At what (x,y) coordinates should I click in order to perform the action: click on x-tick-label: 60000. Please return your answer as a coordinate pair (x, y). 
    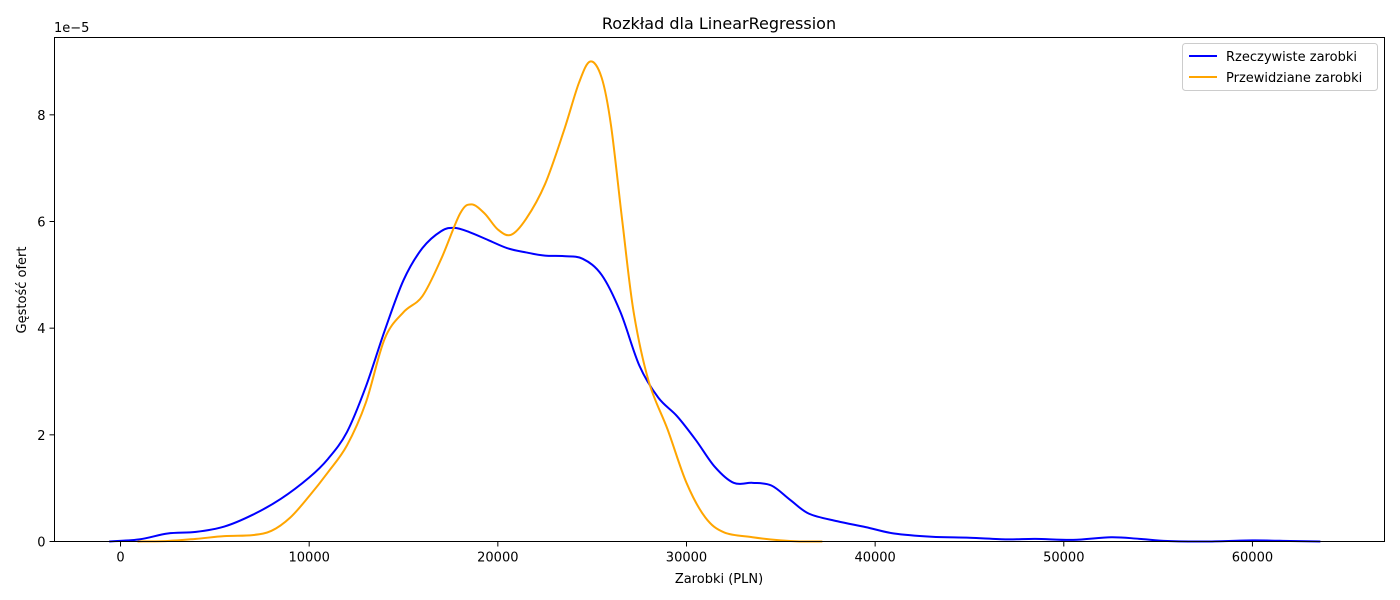
    Looking at the image, I should click on (1252, 558).